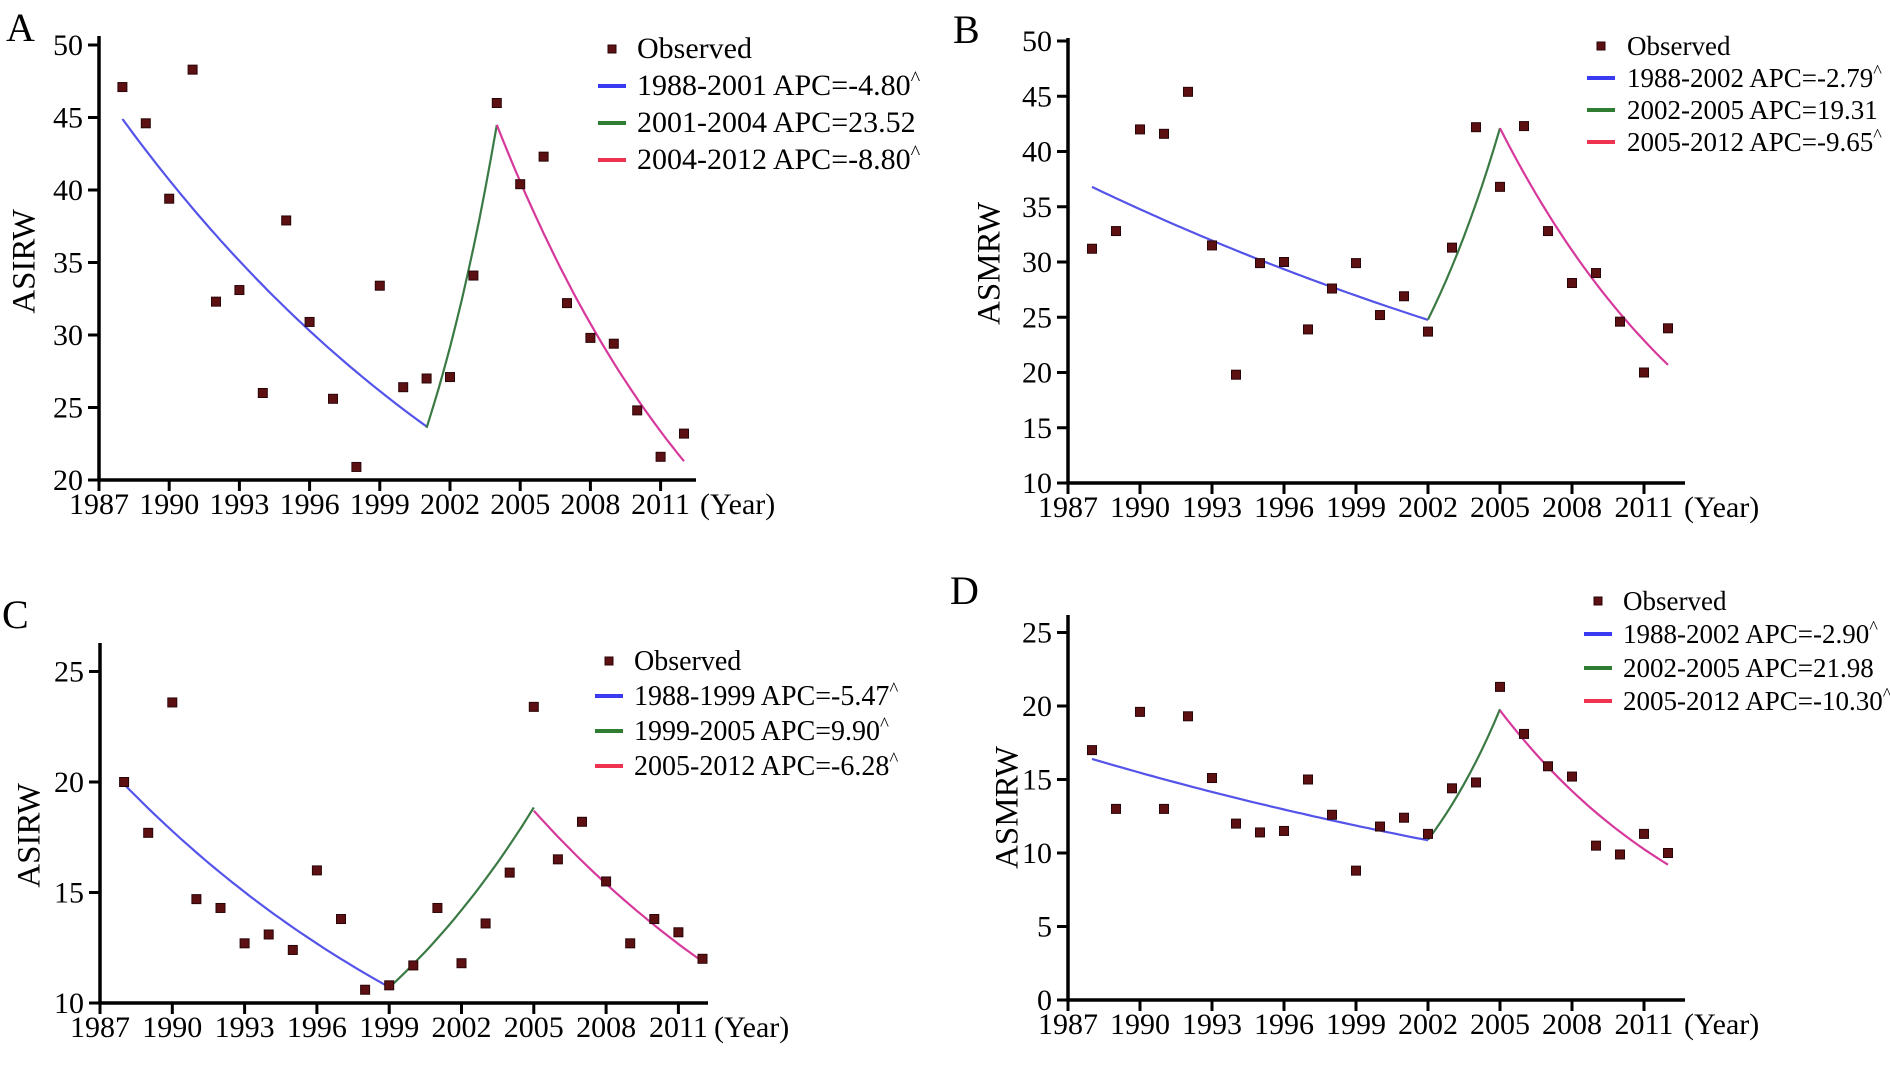 The height and width of the screenshot is (1086, 1890). I want to click on y-tick-label: 20, so click(1037, 373).